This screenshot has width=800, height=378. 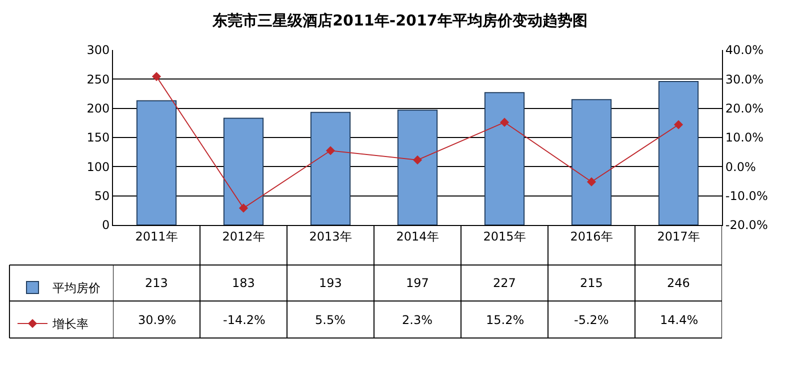 I want to click on x-tick-label: 2014年, so click(x=417, y=236).